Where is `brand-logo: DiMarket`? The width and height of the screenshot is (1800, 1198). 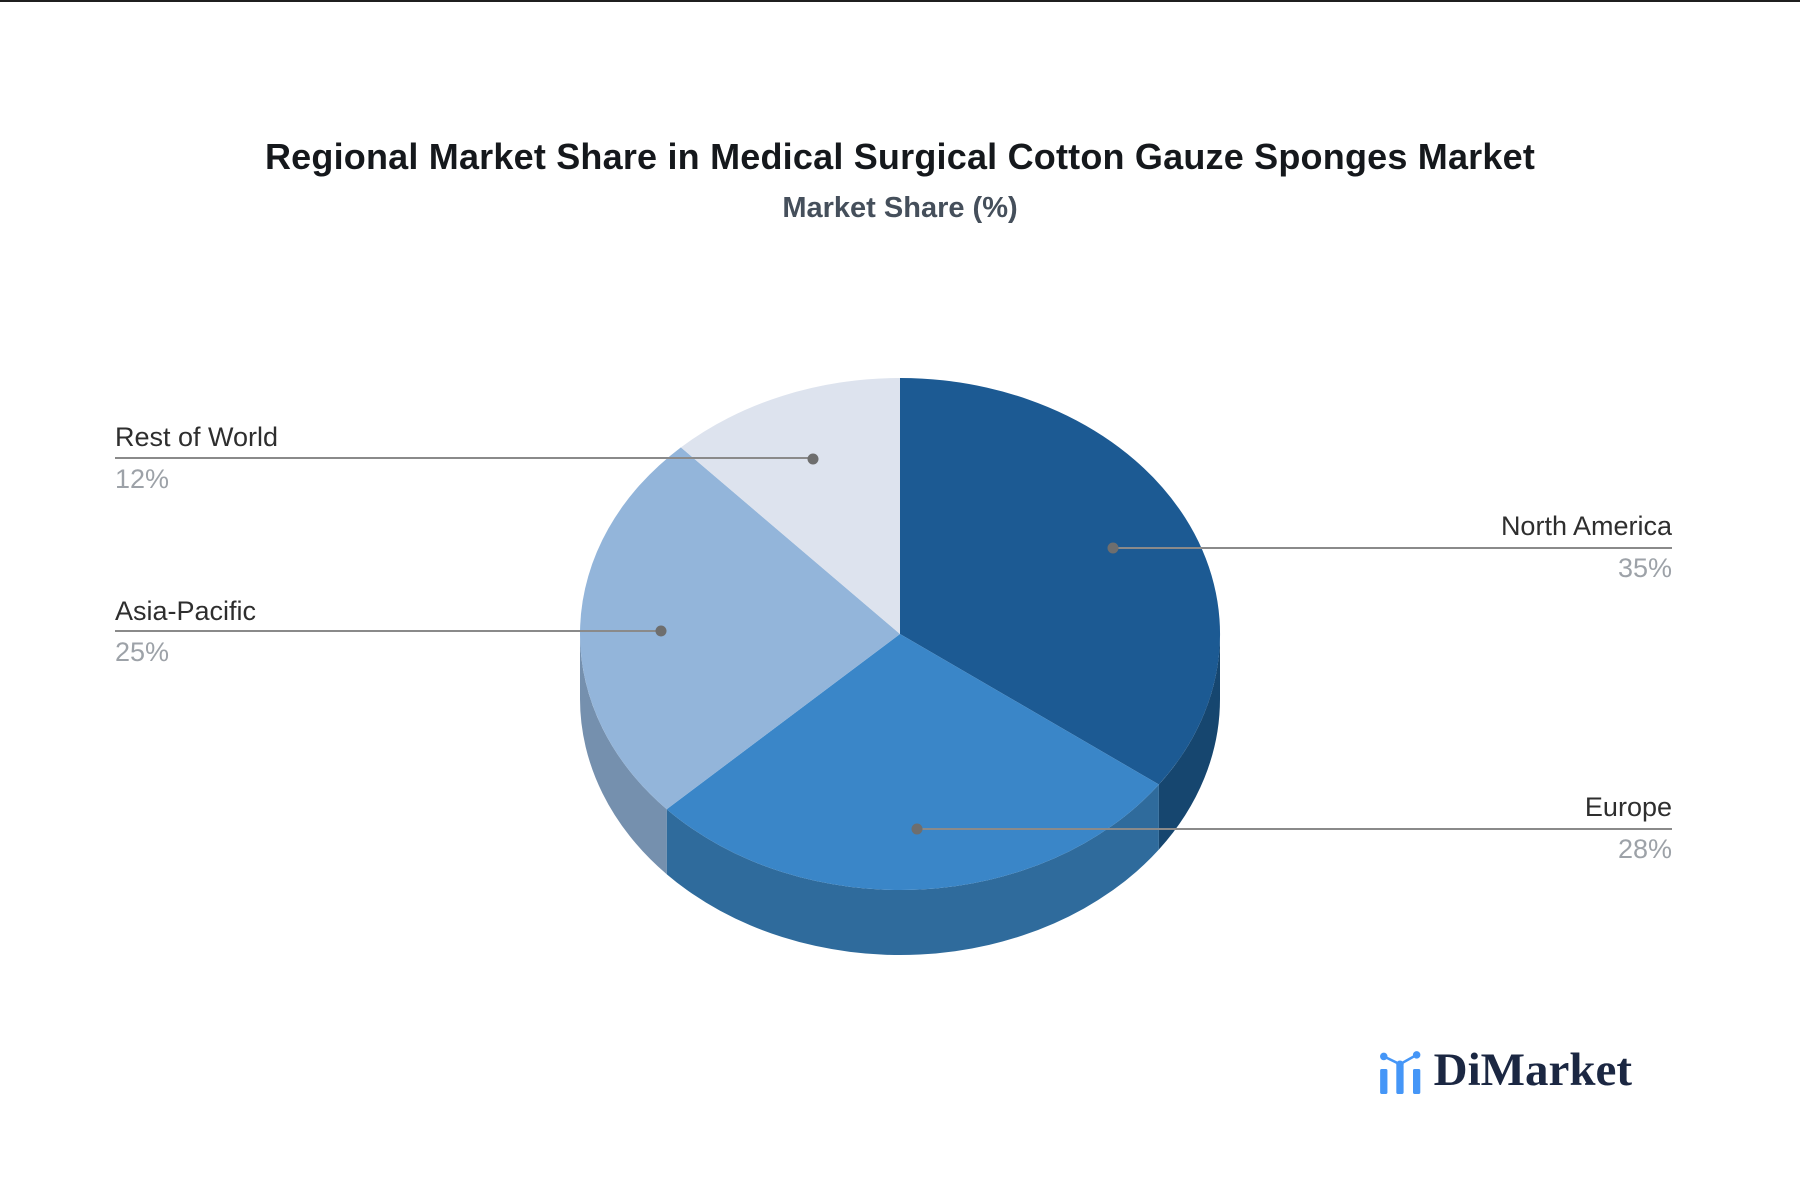
brand-logo: DiMarket is located at coordinates (1505, 1068).